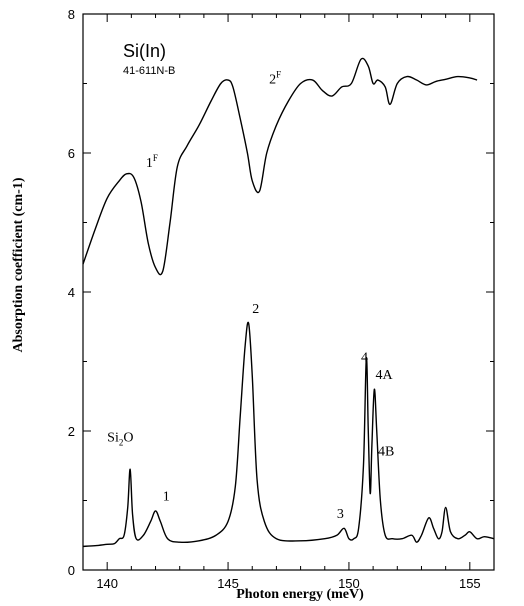  What do you see at coordinates (470, 583) in the screenshot?
I see `x-tick-label: 155` at bounding box center [470, 583].